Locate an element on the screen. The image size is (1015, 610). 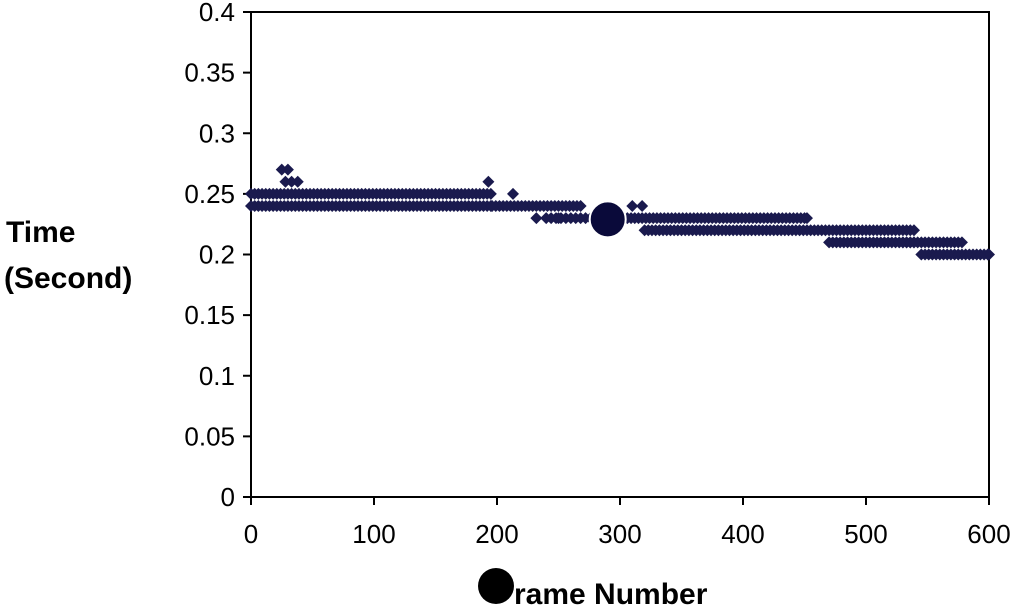
y-tick-labels: 0 0.05 0.1 0.15 0.2 0.25 0.3 0.35 0.4 is located at coordinates (209, 256).